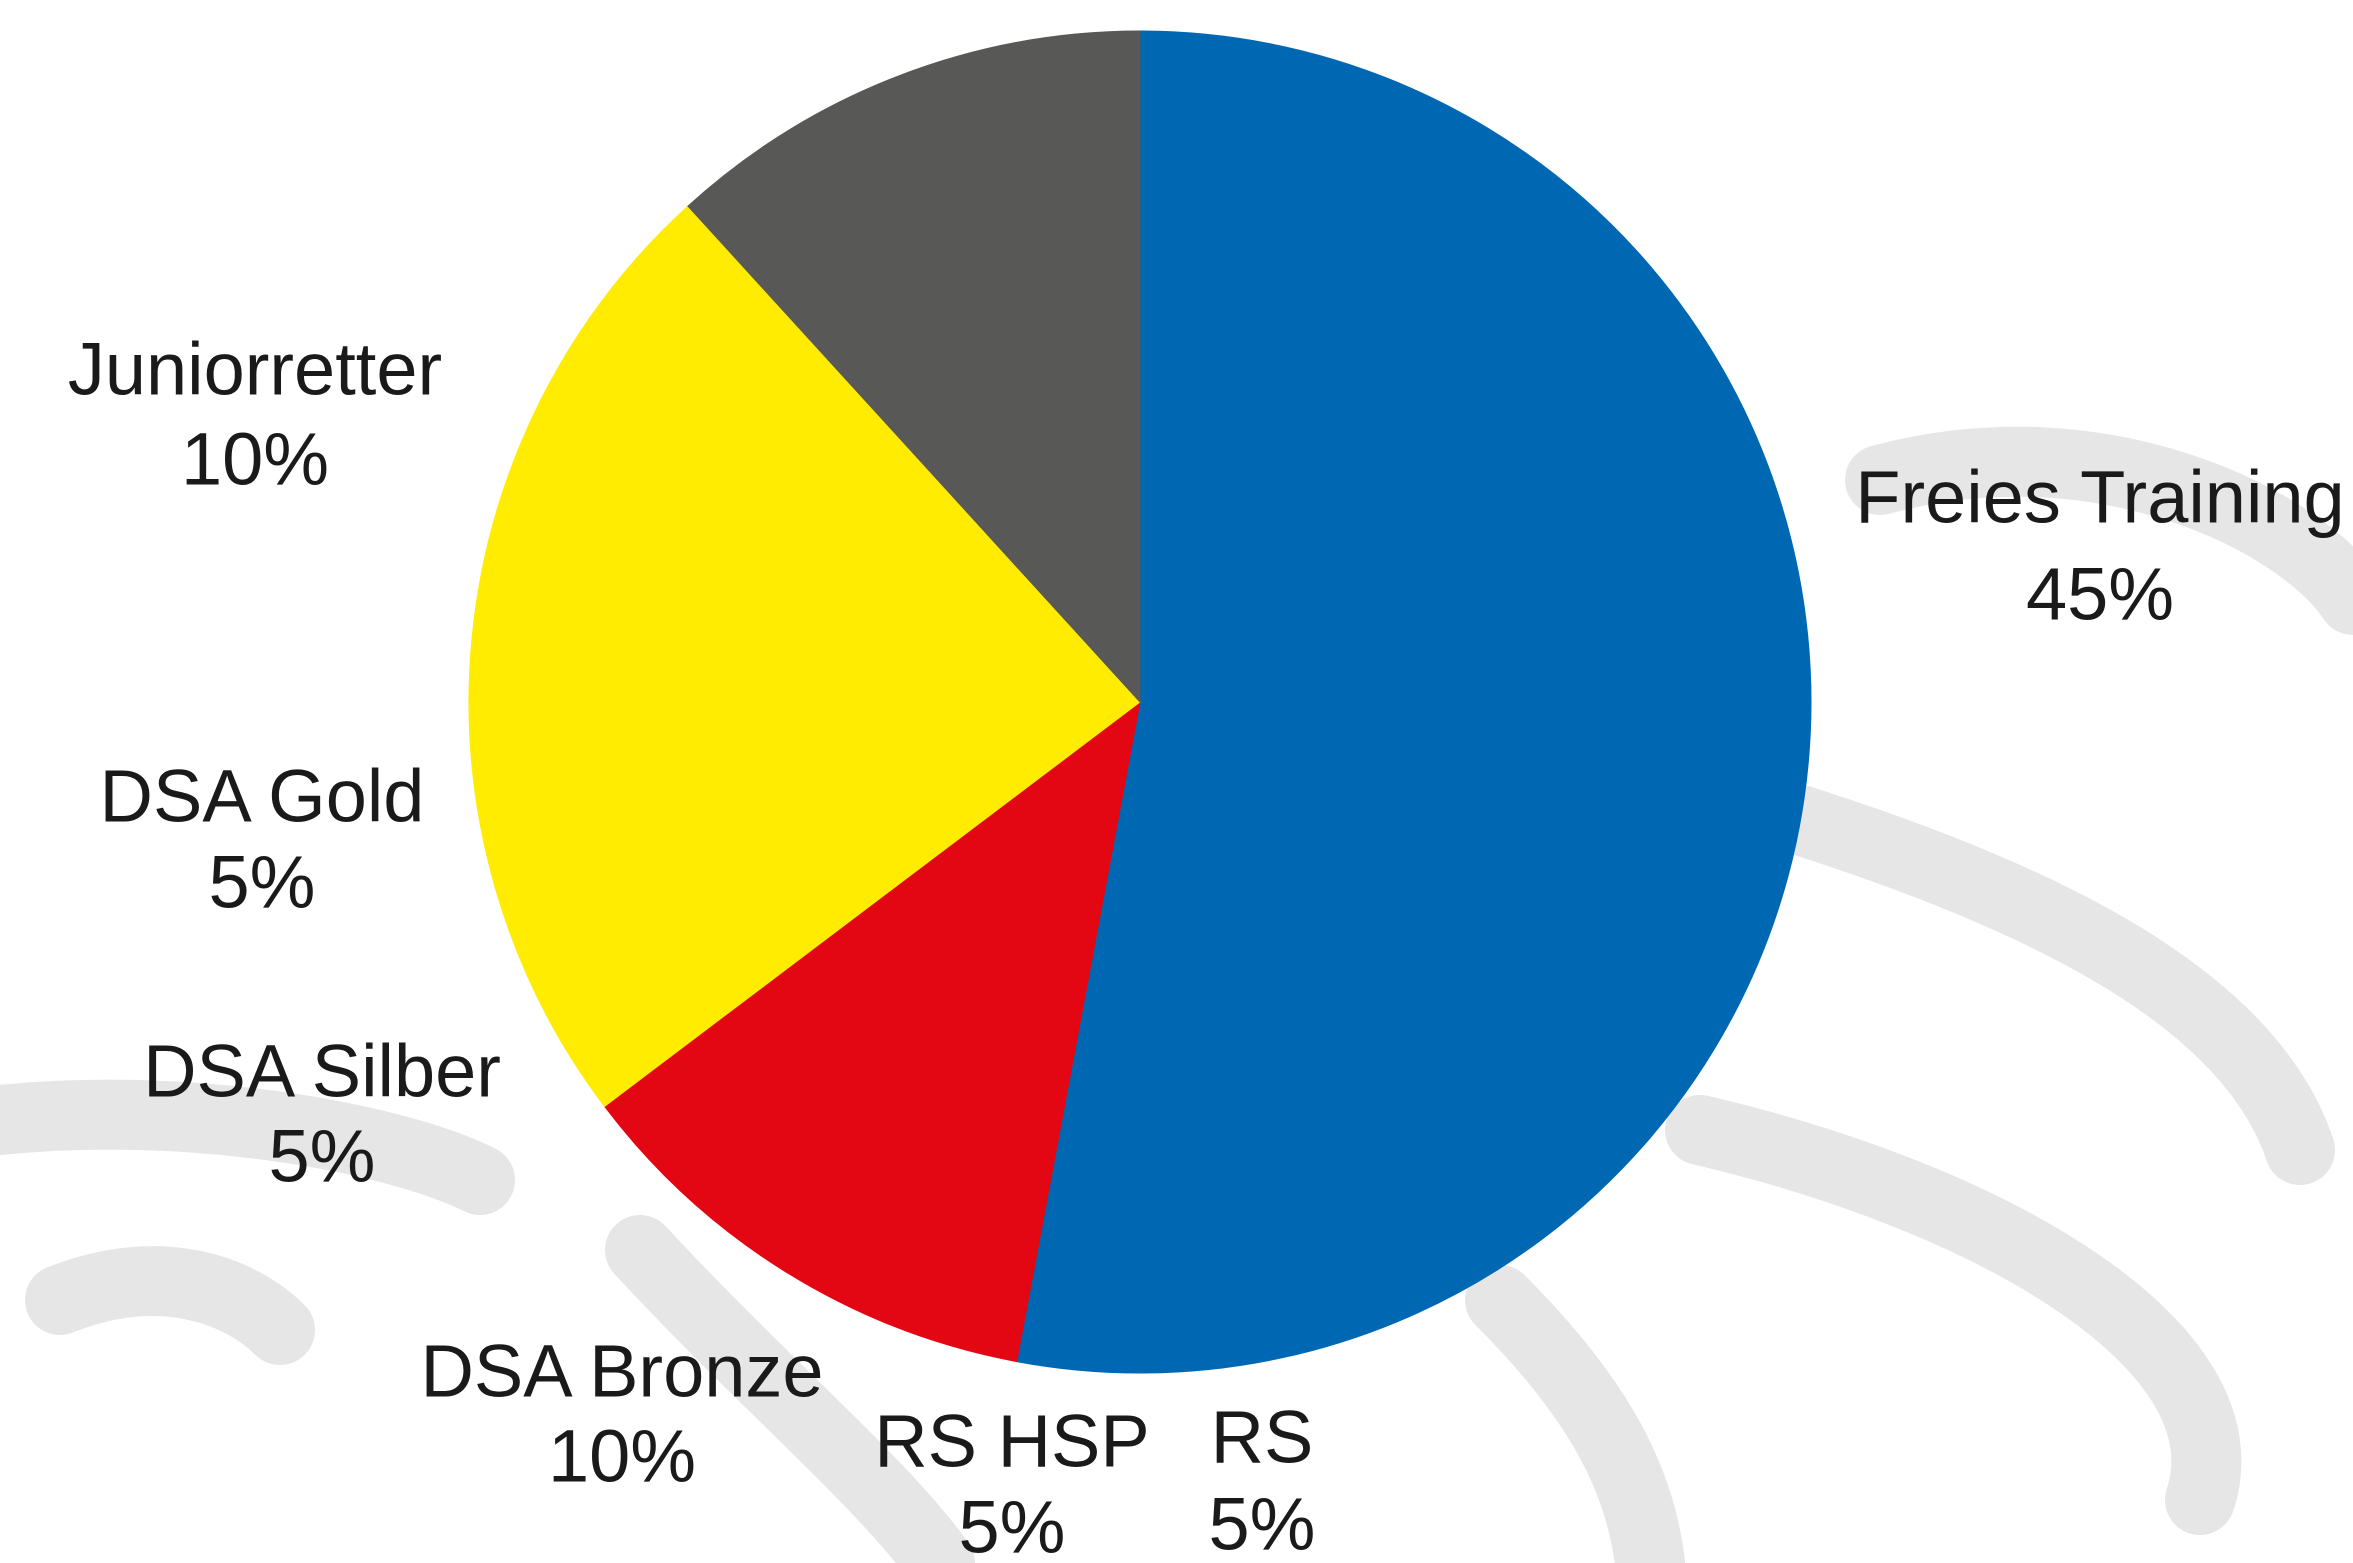  I want to click on slice-label: RS HSP, so click(1012, 1441).